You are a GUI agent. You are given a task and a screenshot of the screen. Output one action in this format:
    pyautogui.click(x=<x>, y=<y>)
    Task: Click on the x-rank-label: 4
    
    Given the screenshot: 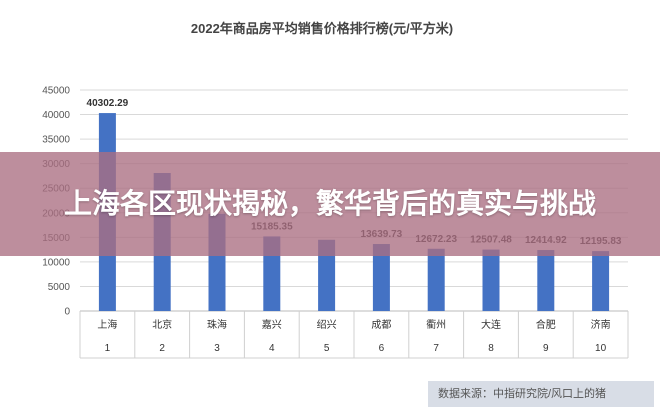 What is the action you would take?
    pyautogui.click(x=272, y=348)
    